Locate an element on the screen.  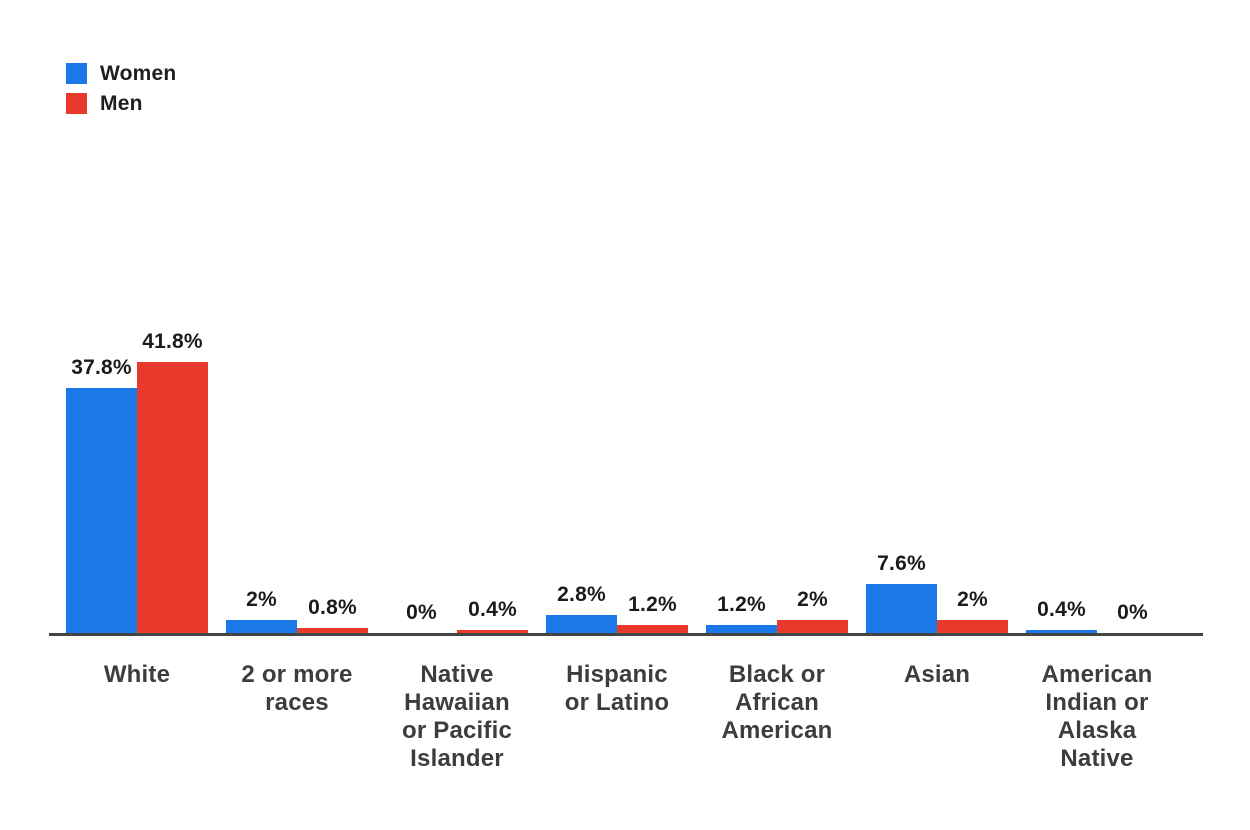
bar-value-label-women-2-or-more-races: 2% is located at coordinates (261, 599).